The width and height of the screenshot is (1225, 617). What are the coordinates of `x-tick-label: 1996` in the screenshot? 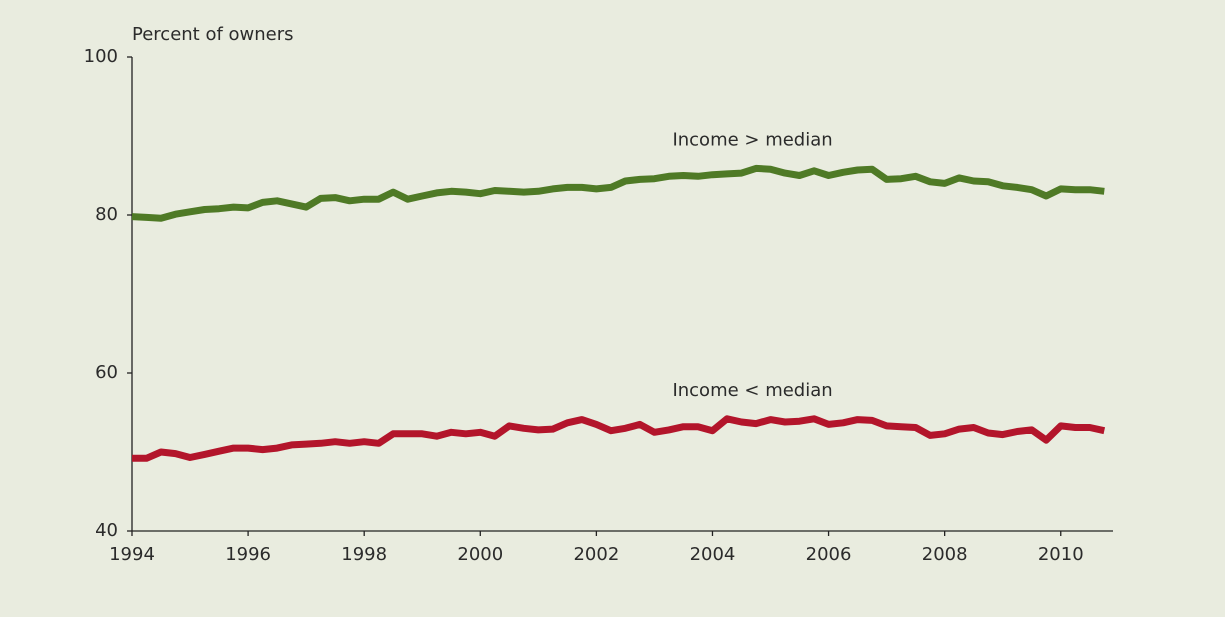 It's located at (248, 554).